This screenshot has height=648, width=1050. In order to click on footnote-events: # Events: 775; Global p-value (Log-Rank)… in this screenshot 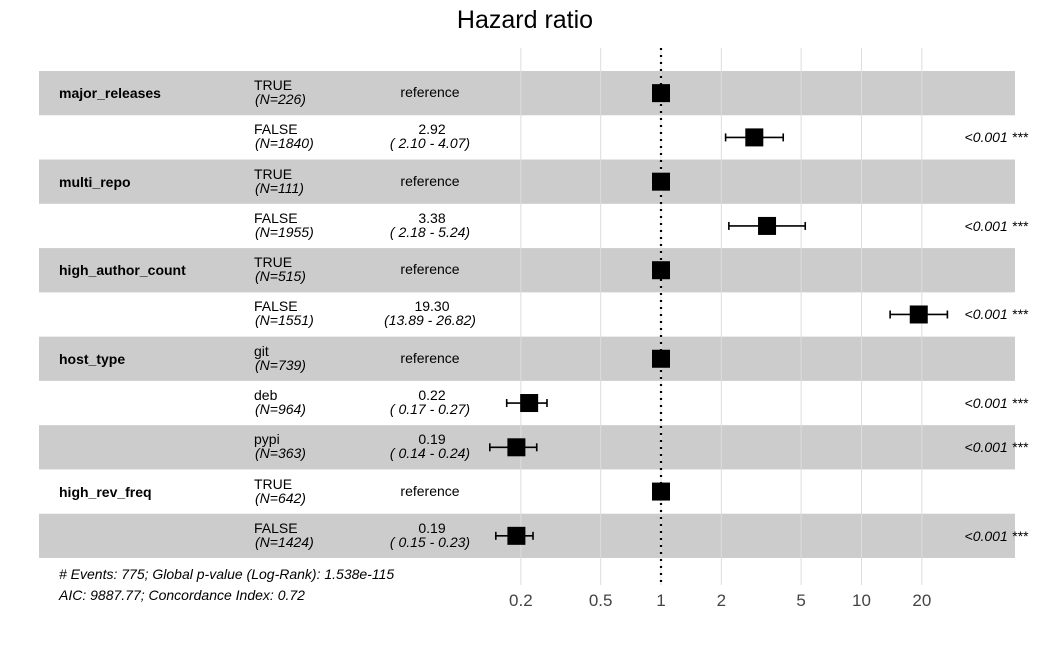, I will do `click(227, 574)`.